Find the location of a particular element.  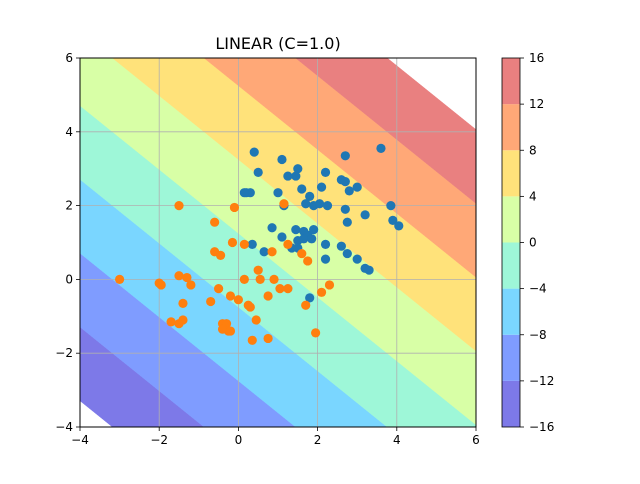

x-tick-label: −2 is located at coordinates (159, 440).